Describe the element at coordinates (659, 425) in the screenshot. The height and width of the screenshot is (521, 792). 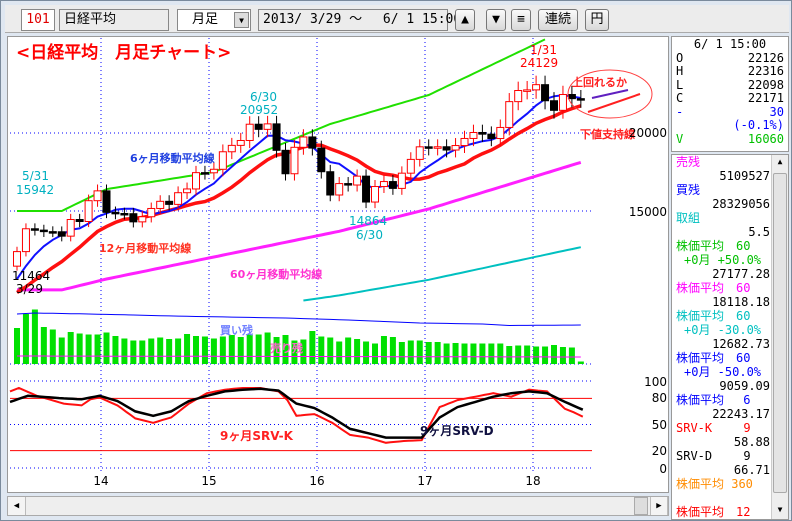
I see `srv-tick: 50` at that location.